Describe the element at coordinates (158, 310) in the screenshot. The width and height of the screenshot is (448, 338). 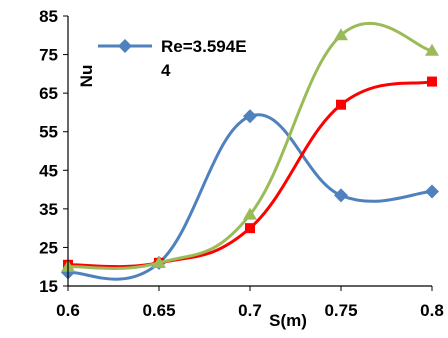
I see `x-tick-label: 0.65` at that location.